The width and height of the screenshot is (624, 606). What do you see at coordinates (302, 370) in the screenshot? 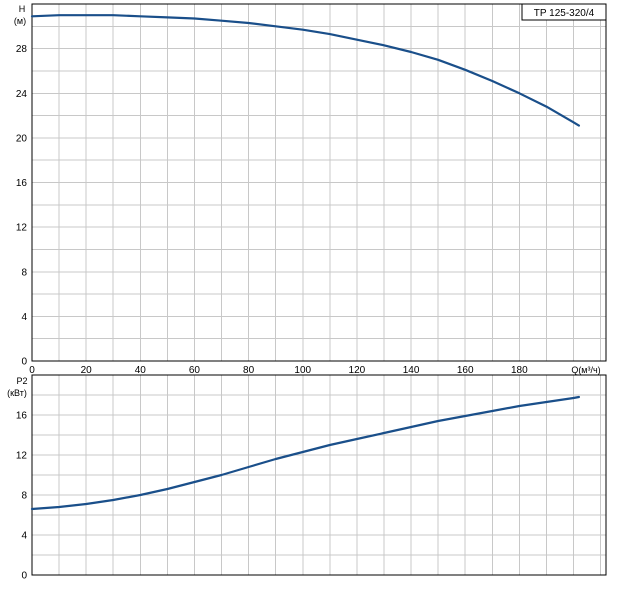
I see `x-tick-label: 100` at bounding box center [302, 370].